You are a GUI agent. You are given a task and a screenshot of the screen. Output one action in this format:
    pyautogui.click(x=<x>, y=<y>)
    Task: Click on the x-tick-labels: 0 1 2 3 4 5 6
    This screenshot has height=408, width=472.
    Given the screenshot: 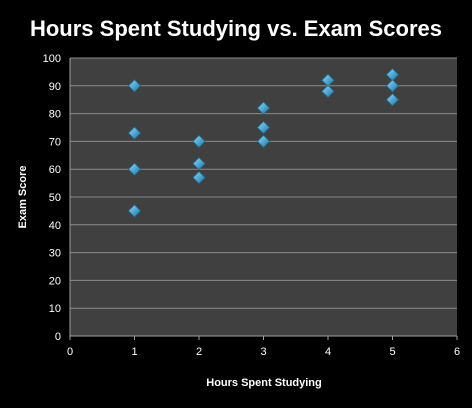 What is the action you would take?
    pyautogui.click(x=263, y=352)
    